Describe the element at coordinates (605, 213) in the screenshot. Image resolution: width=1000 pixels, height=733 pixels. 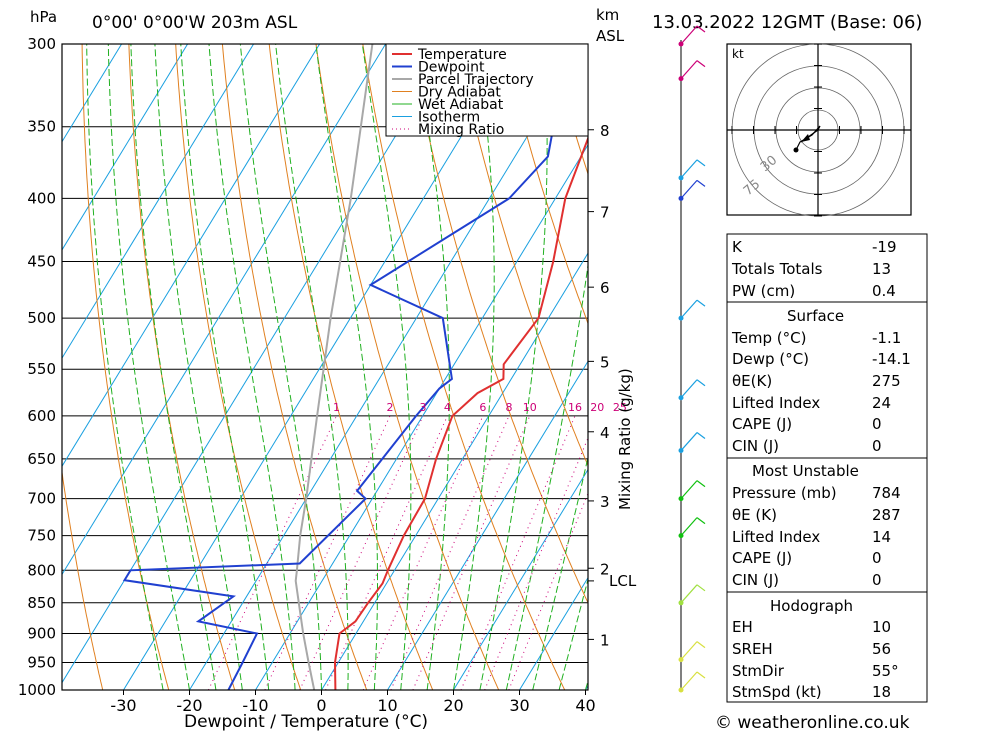
I see `km-tick-label: 7` at that location.